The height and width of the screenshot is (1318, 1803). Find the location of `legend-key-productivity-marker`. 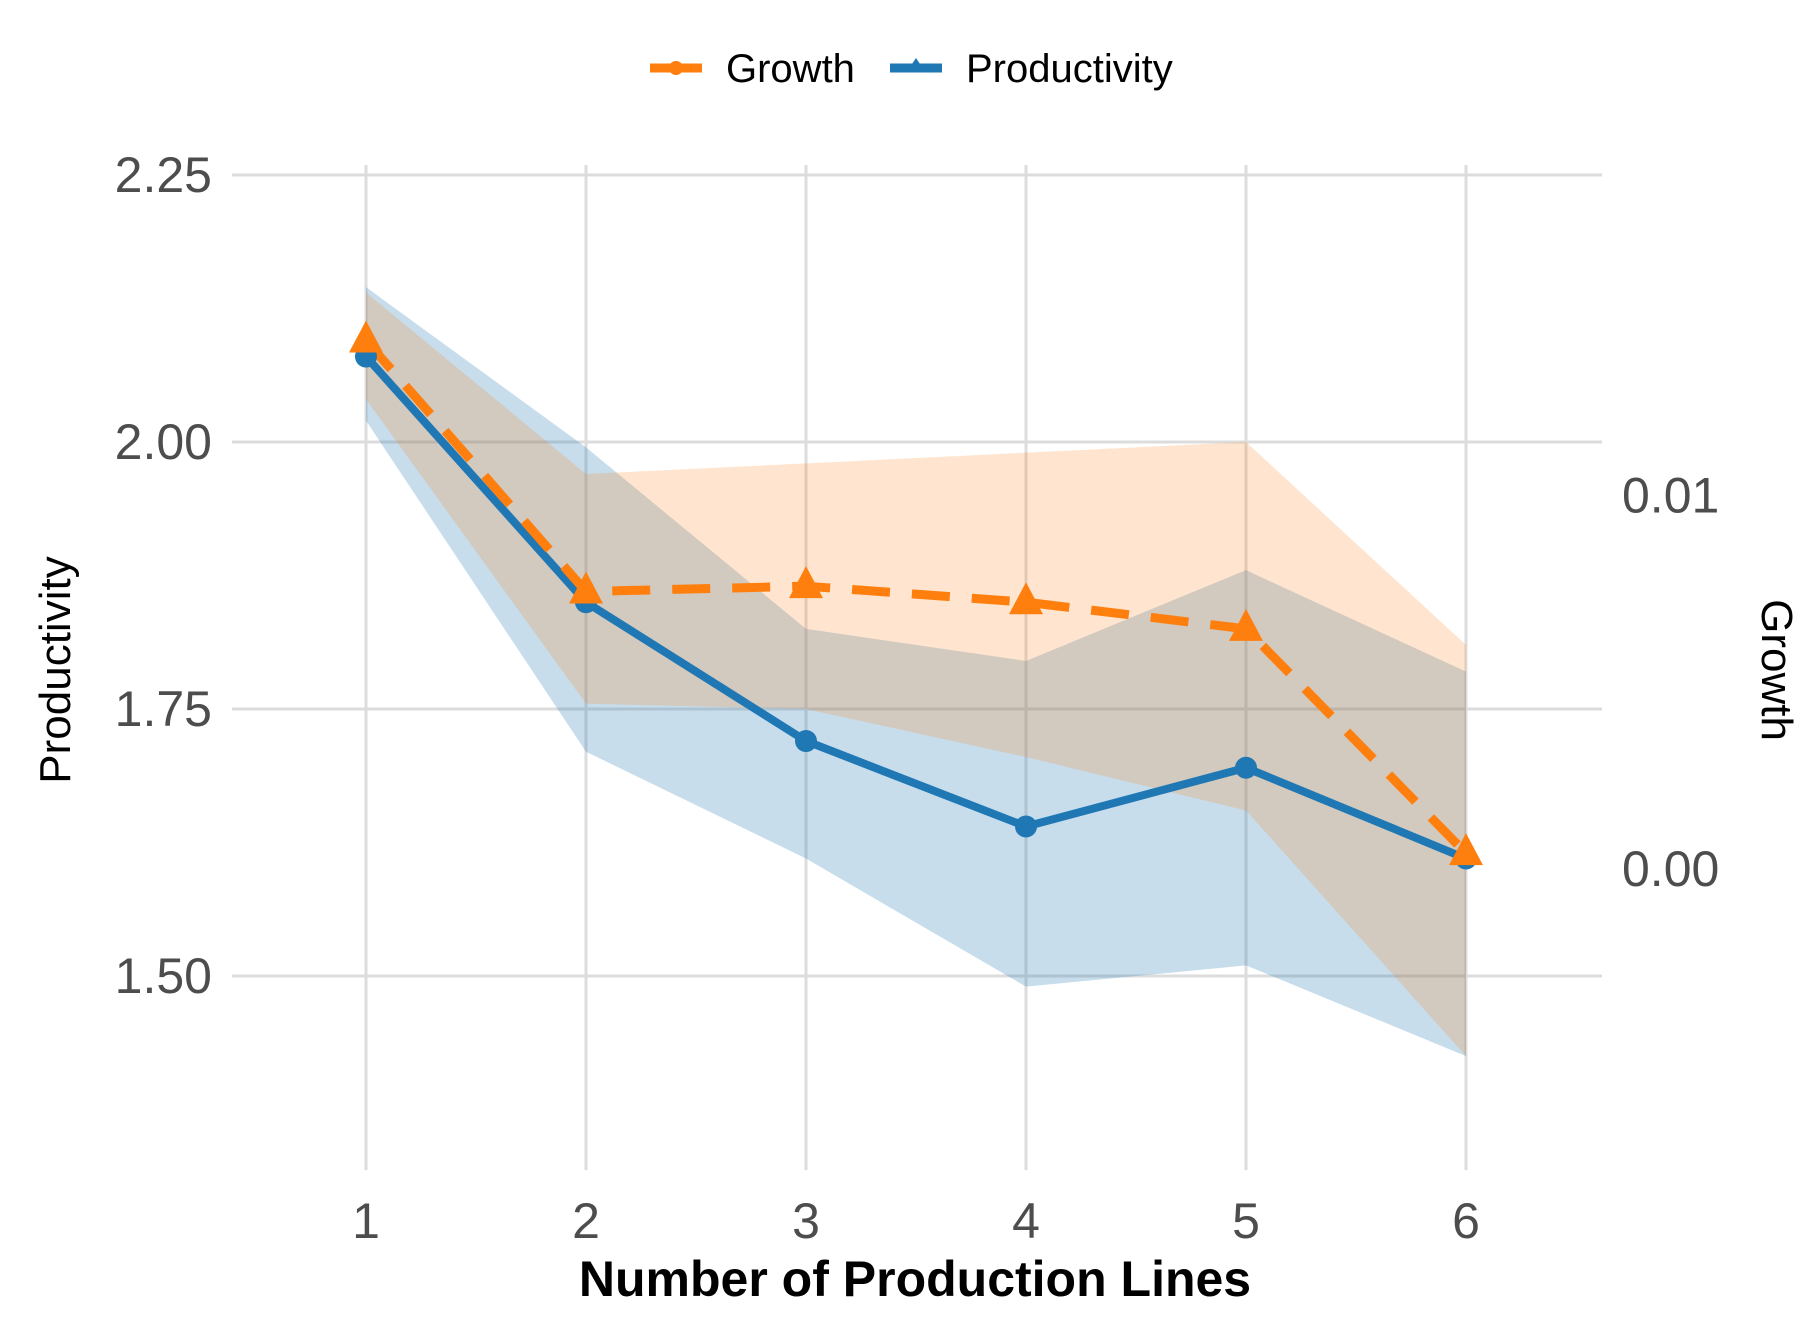

legend-key-productivity-marker is located at coordinates (916, 64).